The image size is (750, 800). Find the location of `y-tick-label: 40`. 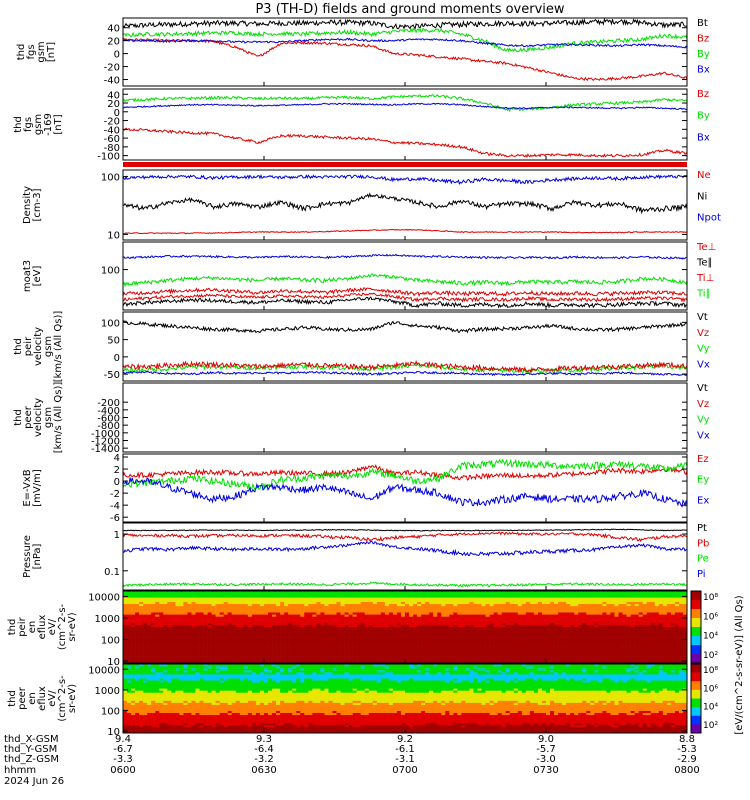

y-tick-label: 40 is located at coordinates (113, 95).